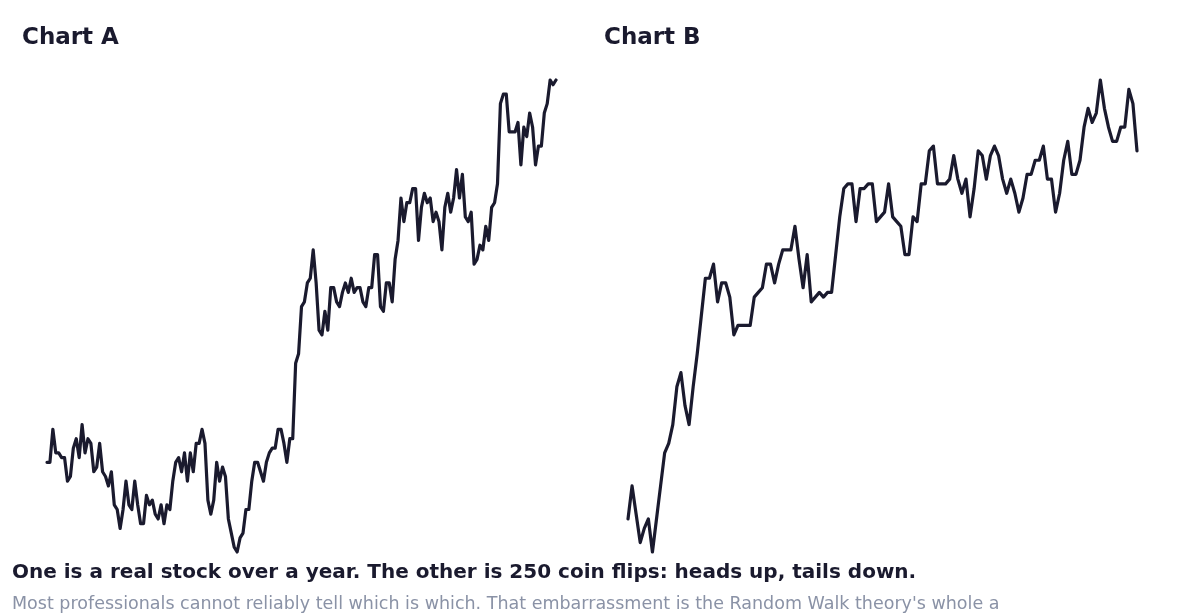 Image resolution: width=1185 pixels, height=615 pixels. I want to click on text: Most professionals cannot reliably tell which is which. That embarrassment is the Random Walk theory's whole a, so click(506, 603).